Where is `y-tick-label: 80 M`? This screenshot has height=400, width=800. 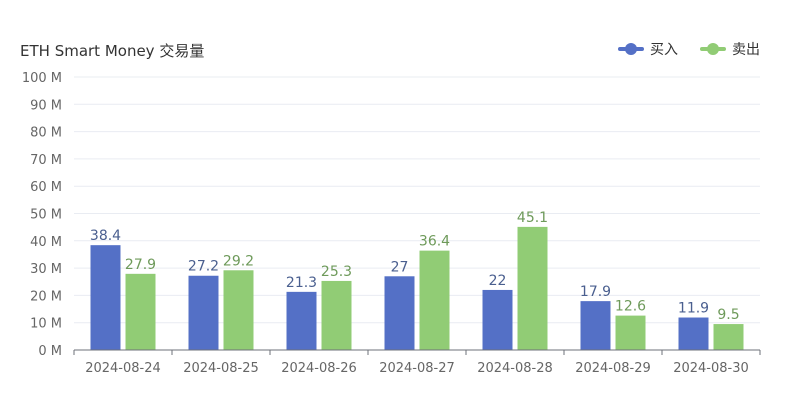
y-tick-label: 80 M is located at coordinates (46, 133).